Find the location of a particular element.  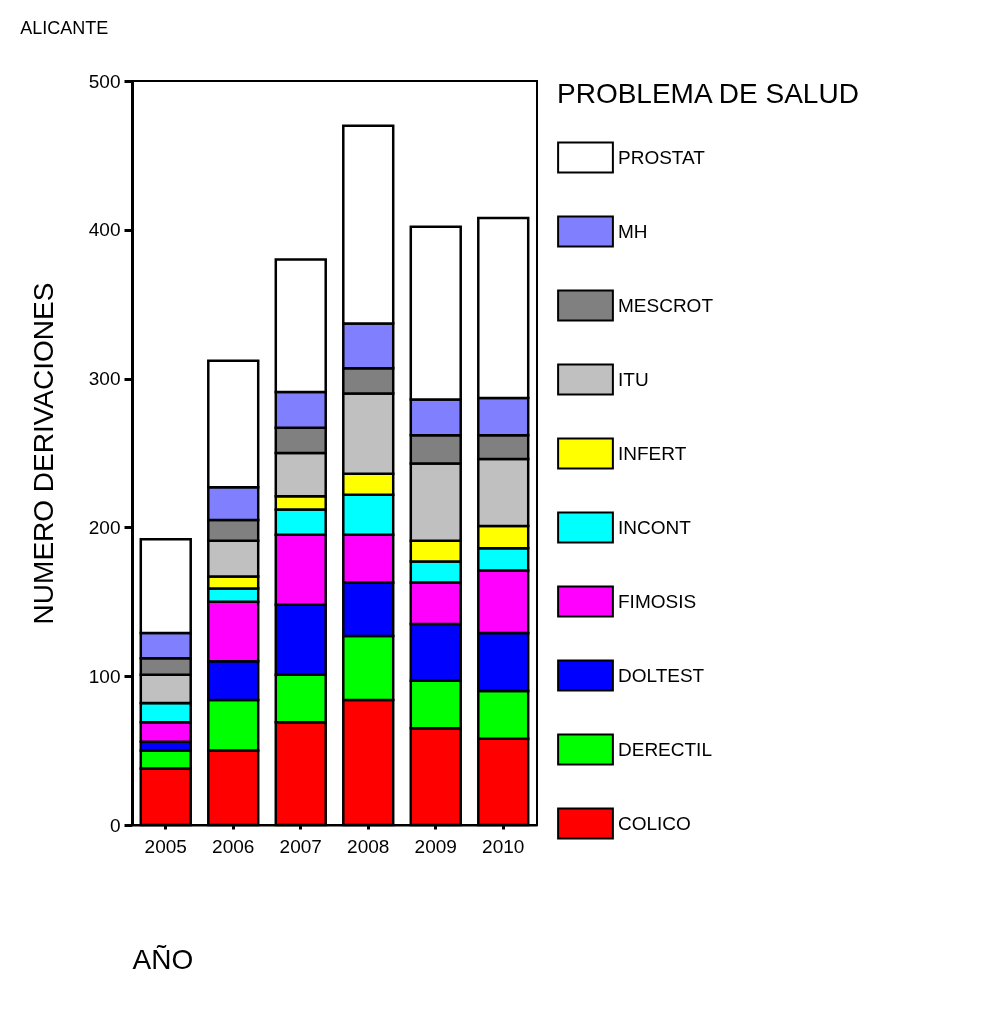

legend-label: DOLTEST is located at coordinates (661, 675).